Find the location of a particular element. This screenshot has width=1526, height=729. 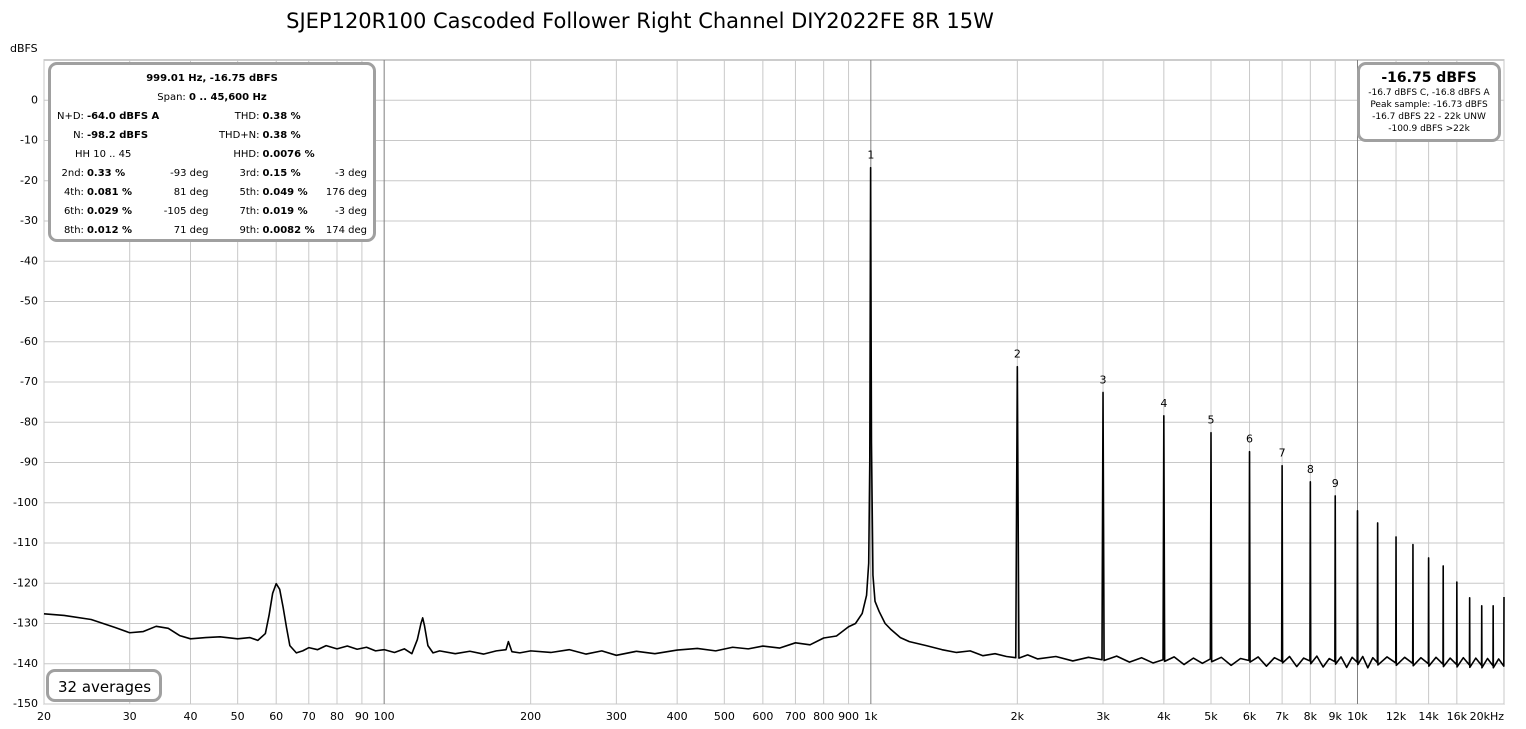

x-tick-label: 20 is located at coordinates (44, 716).